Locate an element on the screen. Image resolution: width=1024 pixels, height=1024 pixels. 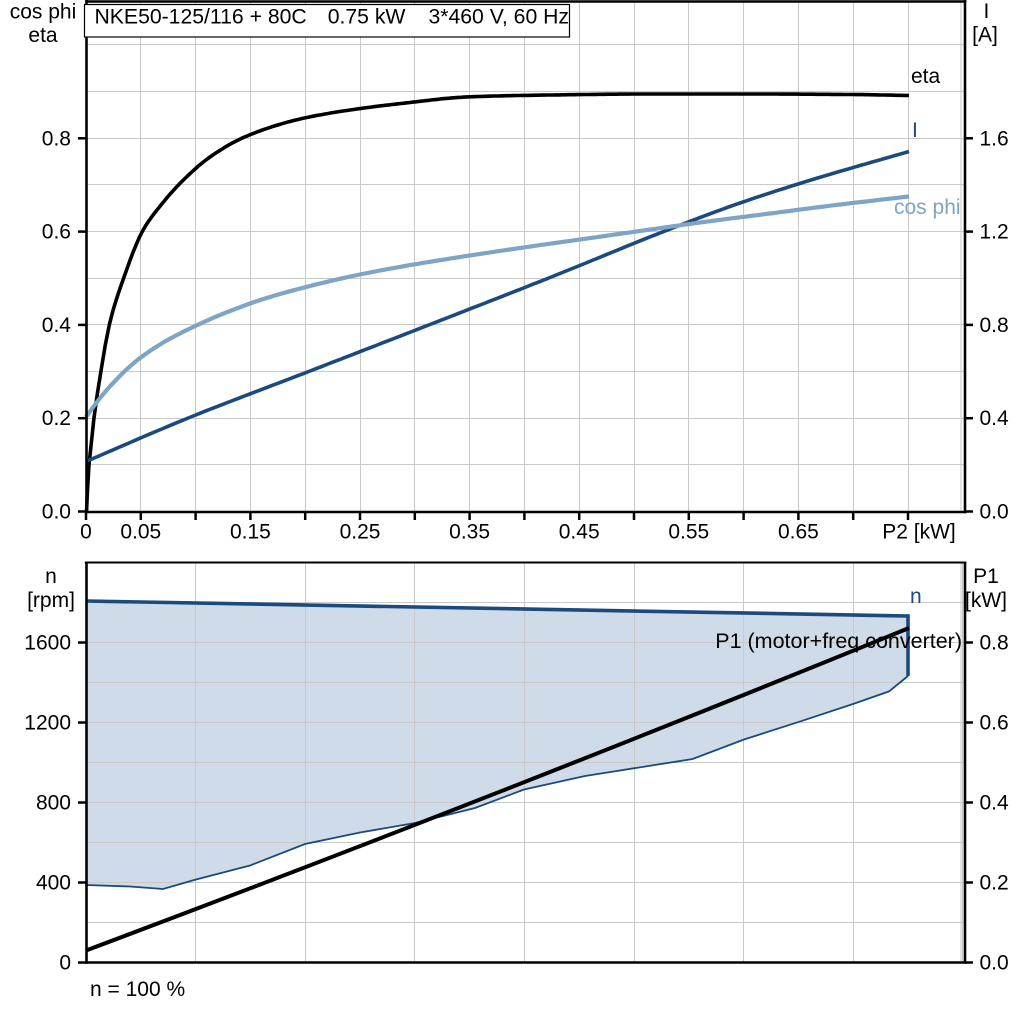
svg-text: [kW] is located at coordinates (986, 600).